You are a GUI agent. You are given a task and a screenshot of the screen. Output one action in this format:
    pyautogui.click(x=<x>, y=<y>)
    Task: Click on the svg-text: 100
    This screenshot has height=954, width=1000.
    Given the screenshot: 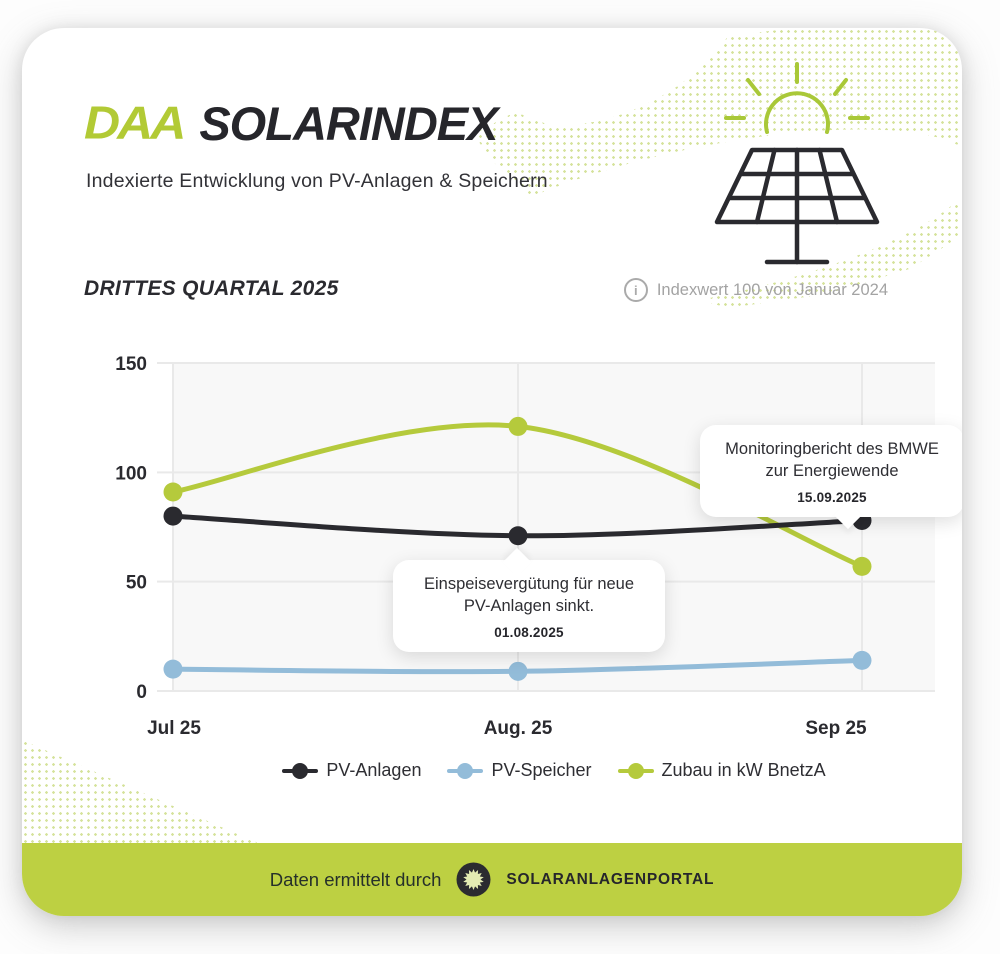 What is the action you would take?
    pyautogui.click(x=131, y=473)
    